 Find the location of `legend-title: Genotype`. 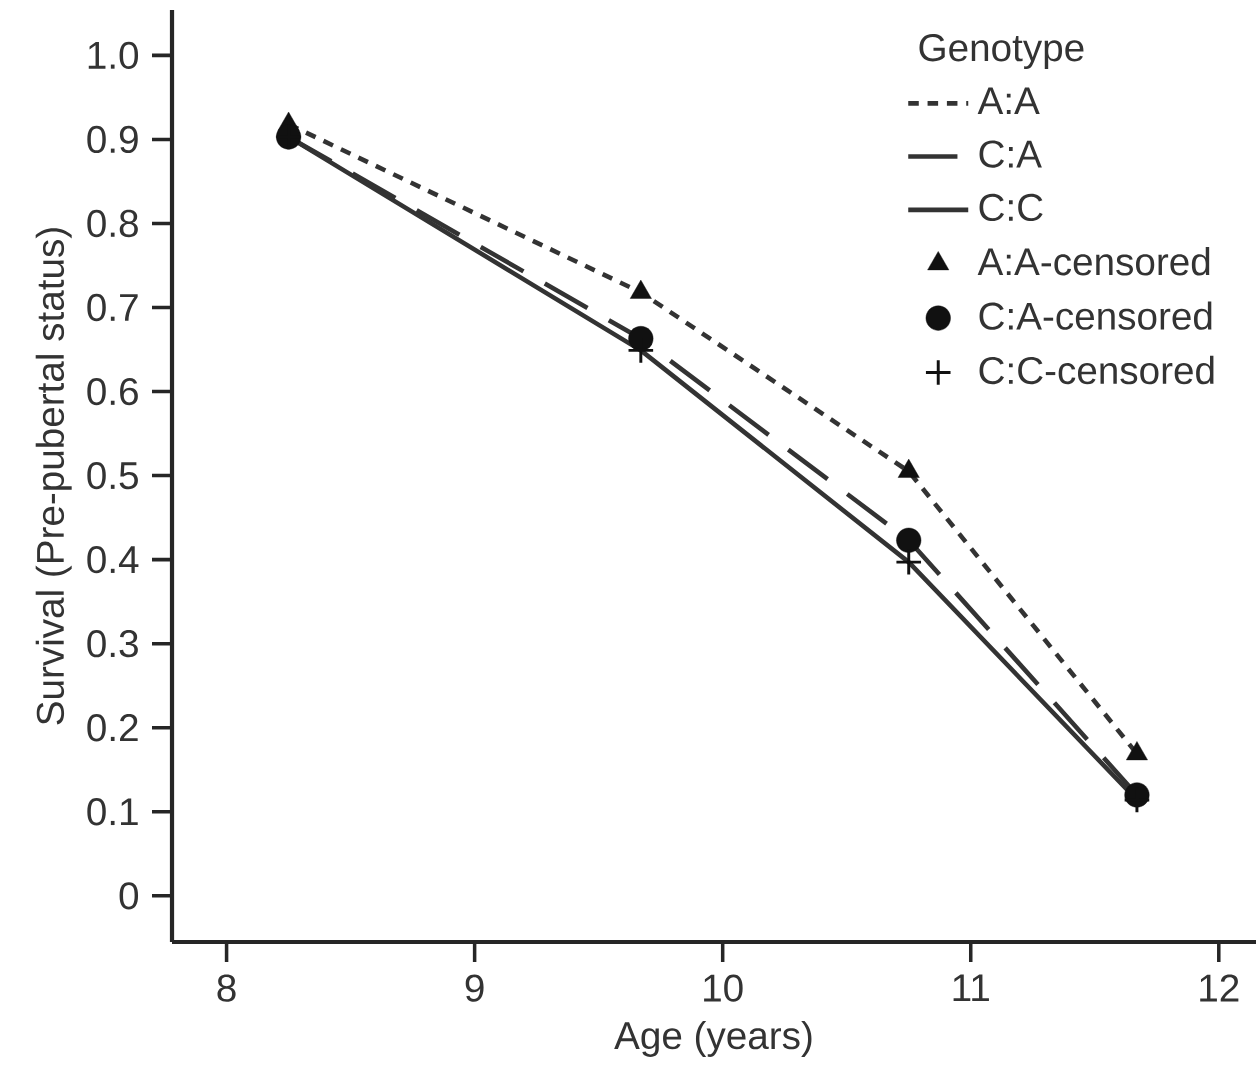

legend-title: Genotype is located at coordinates (1001, 52).